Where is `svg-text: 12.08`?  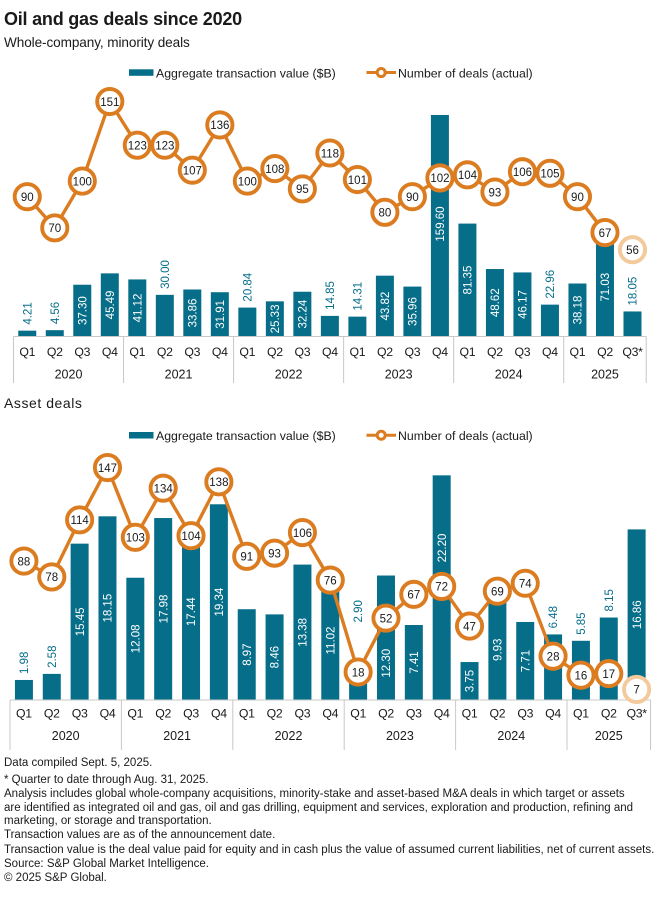 svg-text: 12.08 is located at coordinates (136, 638).